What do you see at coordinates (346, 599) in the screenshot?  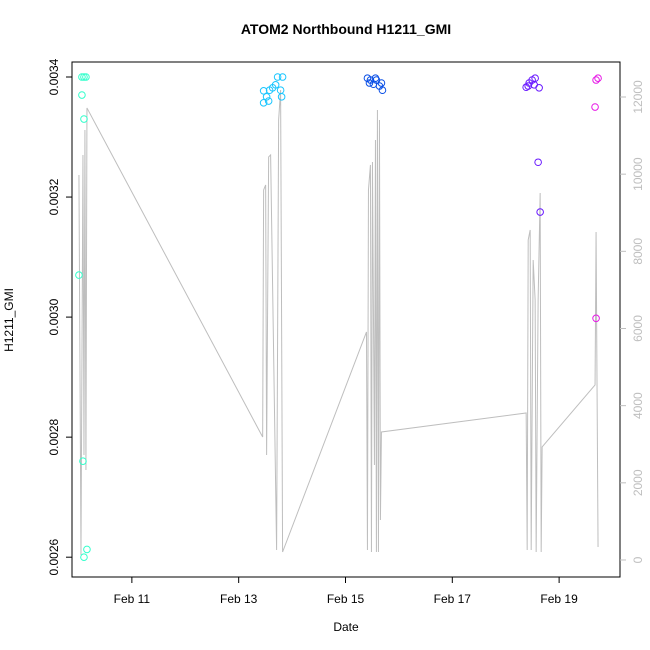 I see `x-tick-label: Feb 15` at bounding box center [346, 599].